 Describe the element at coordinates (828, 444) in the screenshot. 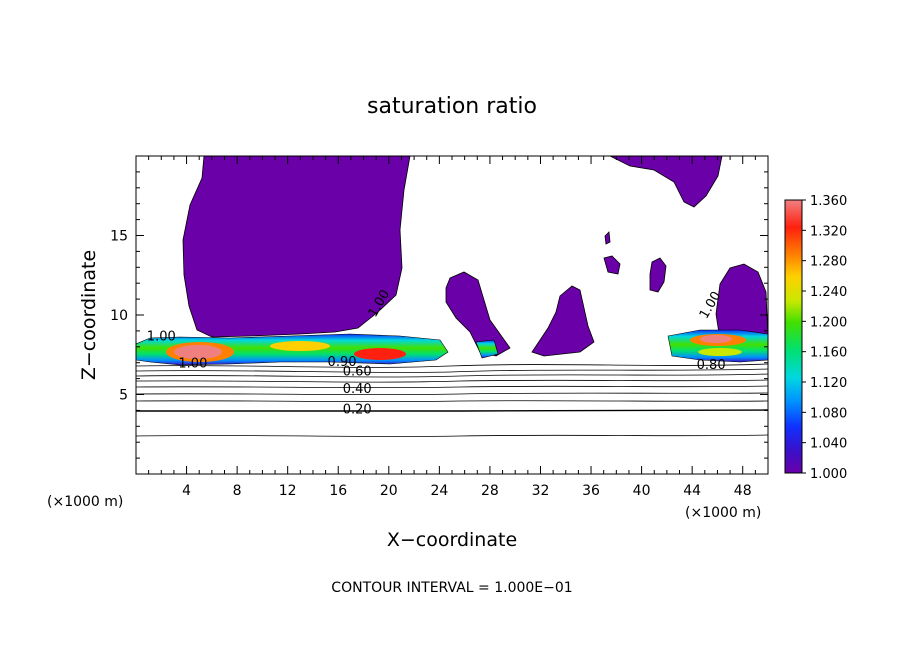

I see `colorbar-label: 1.040` at that location.